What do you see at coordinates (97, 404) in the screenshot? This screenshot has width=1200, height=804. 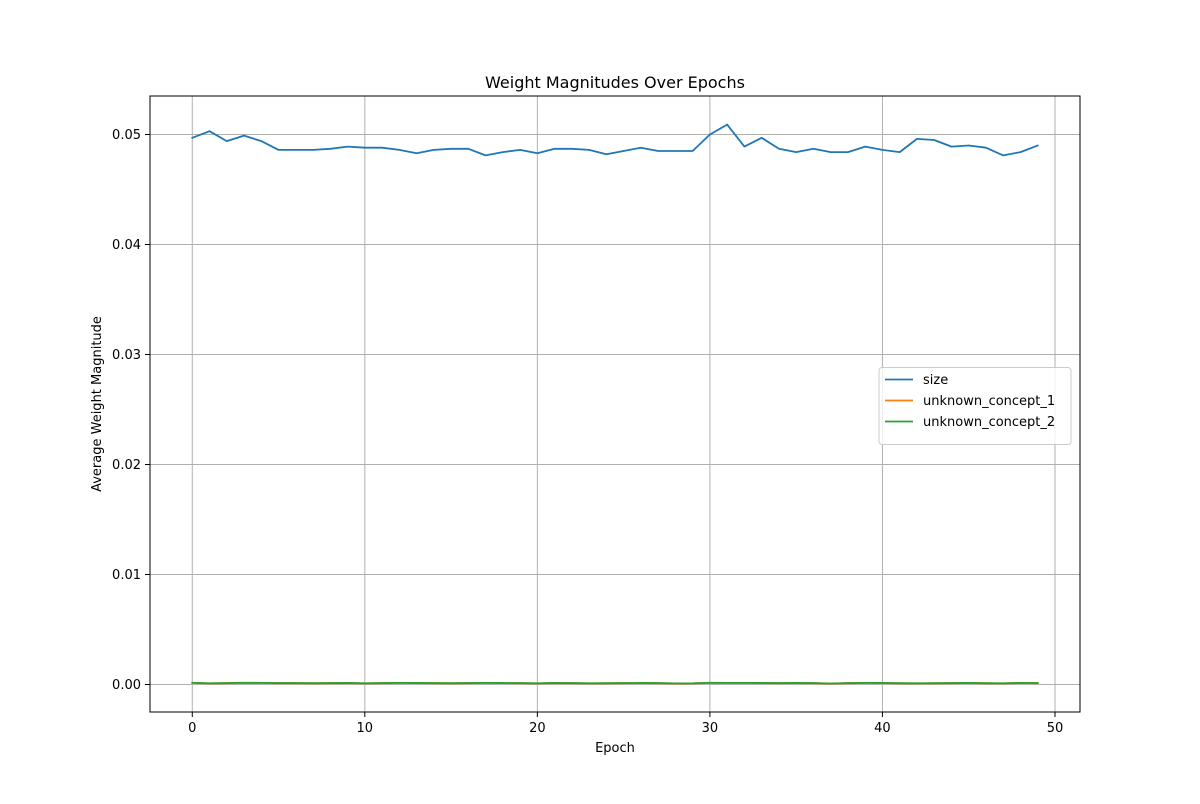 I see `y-axis-label: Average Weight Magnitude` at bounding box center [97, 404].